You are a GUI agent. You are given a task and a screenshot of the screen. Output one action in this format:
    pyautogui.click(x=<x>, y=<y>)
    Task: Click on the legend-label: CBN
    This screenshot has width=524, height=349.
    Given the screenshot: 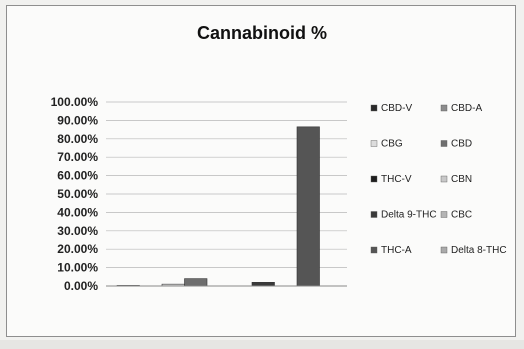 What is the action you would take?
    pyautogui.click(x=461, y=179)
    